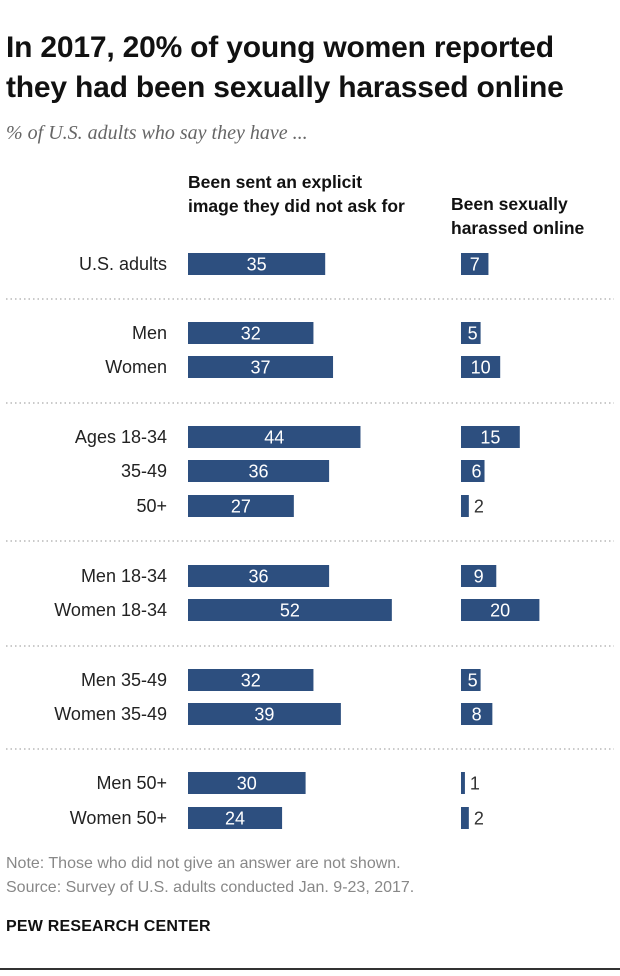  What do you see at coordinates (131, 783) in the screenshot?
I see `category-label: Men 50+` at bounding box center [131, 783].